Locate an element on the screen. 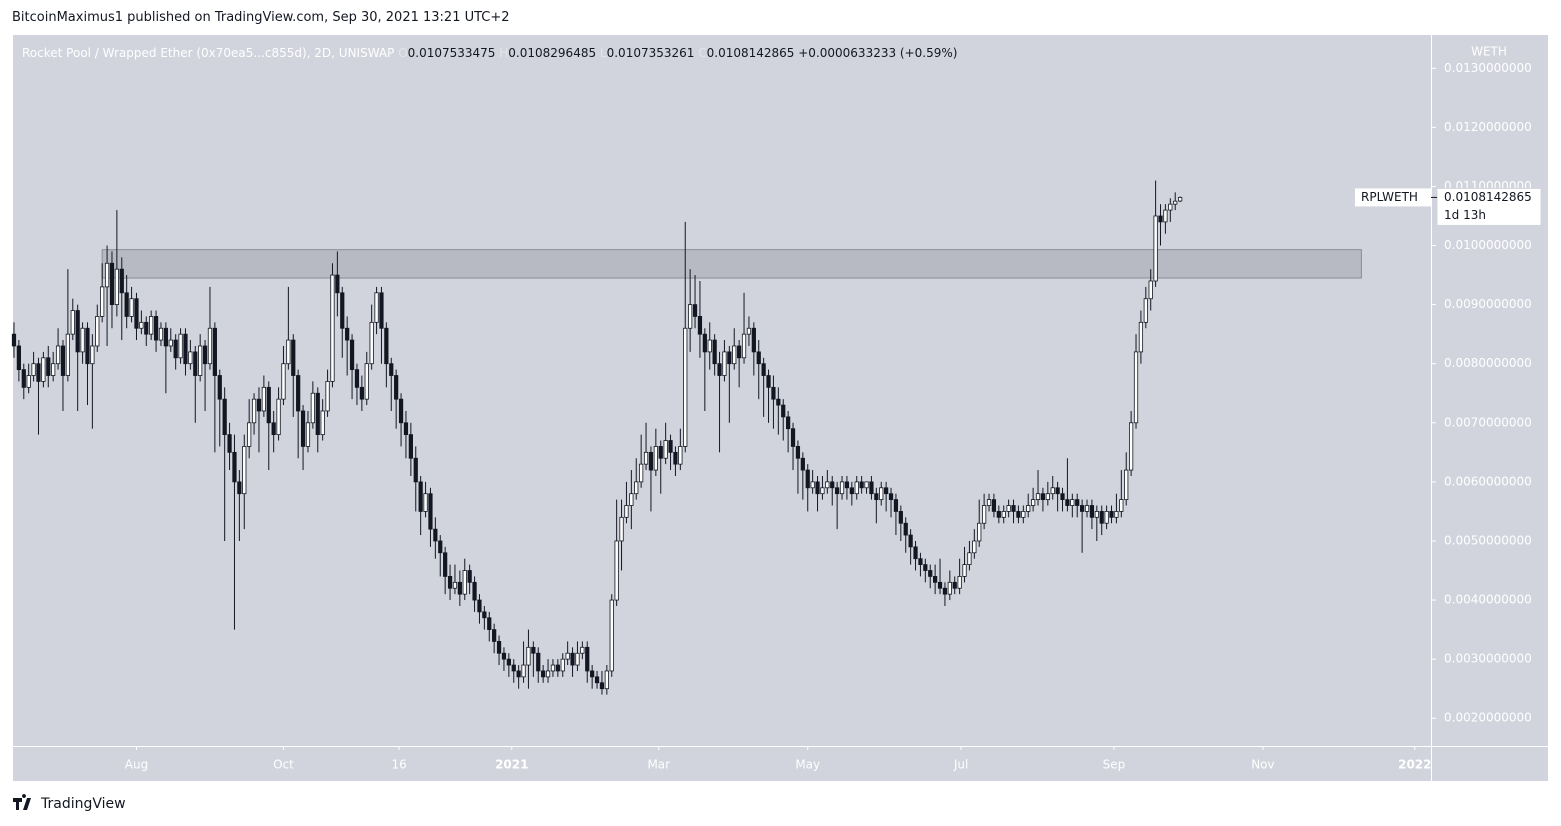 Image resolution: width=1561 pixels, height=826 pixels. y-tick-label: 0.0130000000 is located at coordinates (1488, 68).